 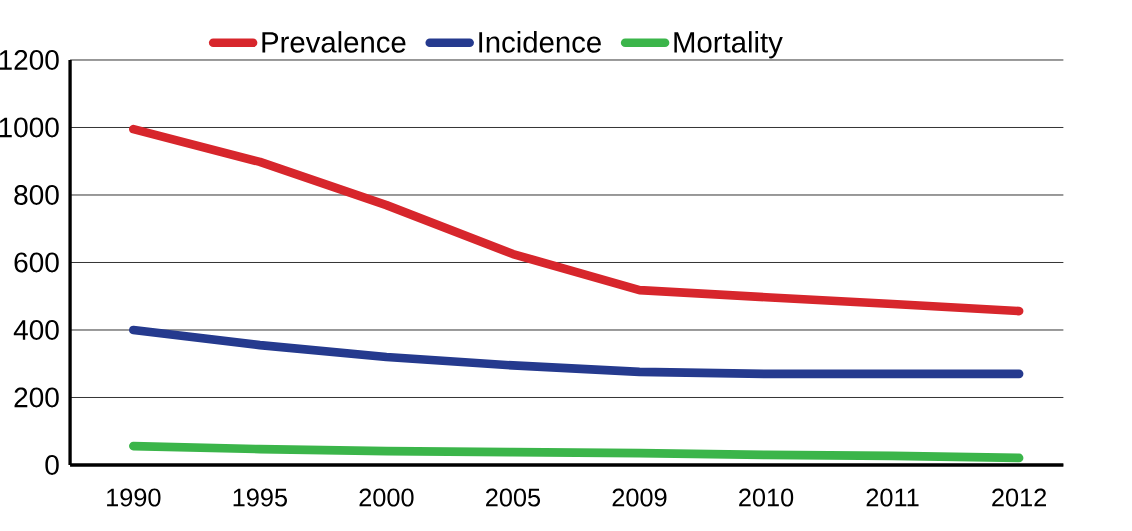 What do you see at coordinates (52, 465) in the screenshot?
I see `y-tick-label: 0` at bounding box center [52, 465].